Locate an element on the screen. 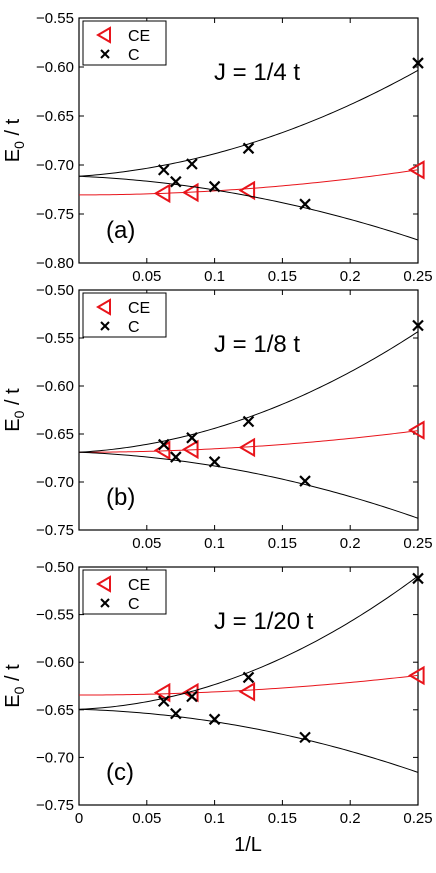 Image resolution: width=436 pixels, height=873 pixels. legend-c-label: C is located at coordinates (134, 327).